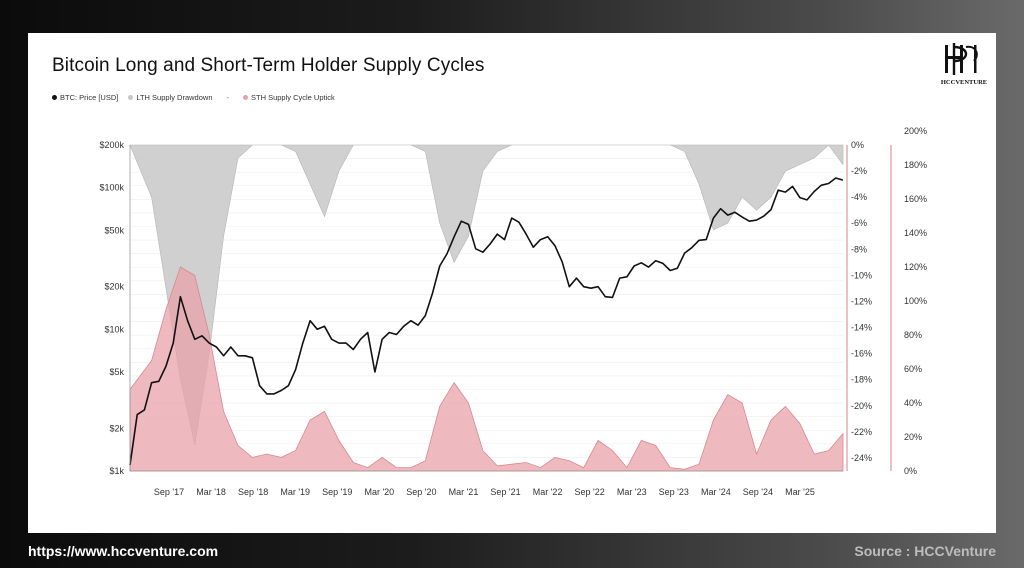 The image size is (1024, 568). I want to click on x-tick-label: Mar '24, so click(716, 492).